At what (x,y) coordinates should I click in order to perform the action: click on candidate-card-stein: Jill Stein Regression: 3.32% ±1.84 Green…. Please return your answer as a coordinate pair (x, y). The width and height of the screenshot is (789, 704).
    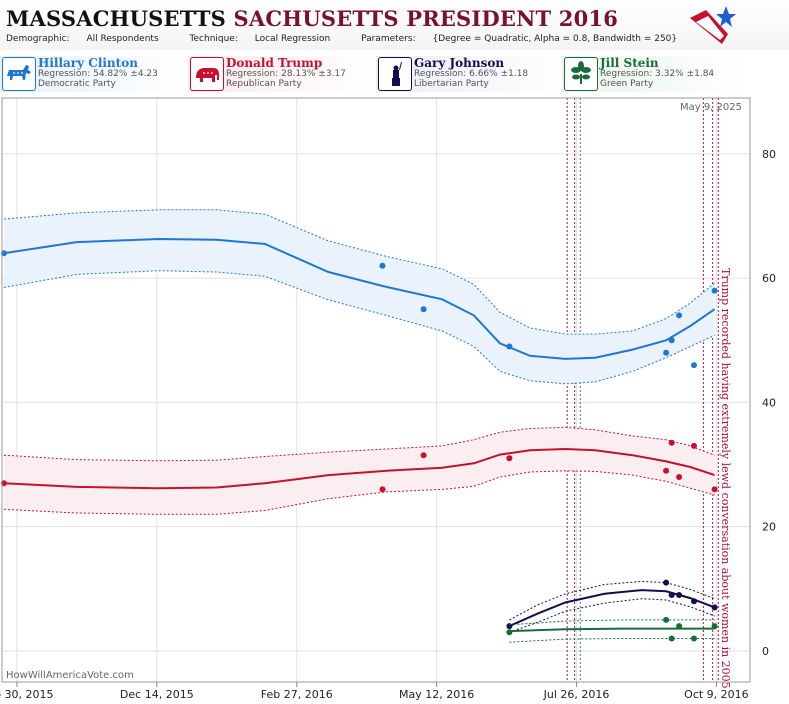
    Looking at the image, I should click on (655, 74).